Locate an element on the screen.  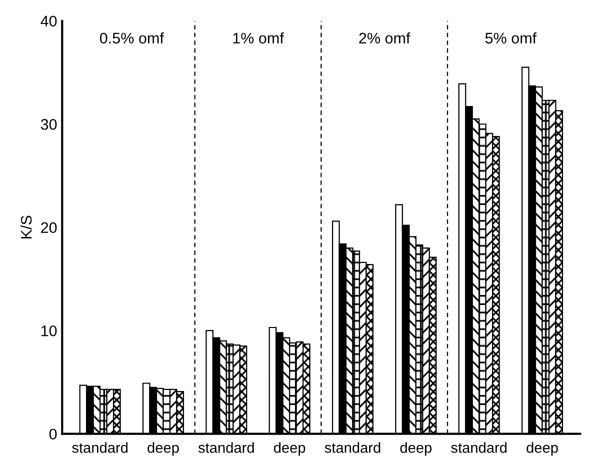
y-axis-title: K/S is located at coordinates (26, 227).